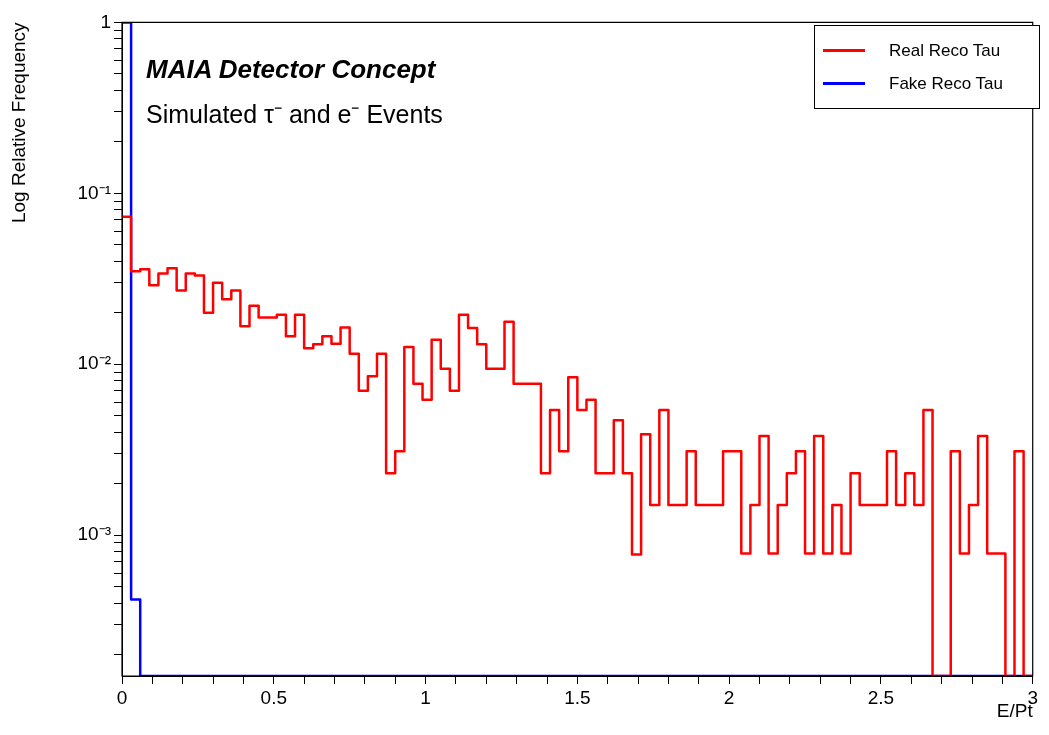 The width and height of the screenshot is (1049, 735). Describe the element at coordinates (94, 192) in the screenshot. I see `y-tick-label: 10⁻¹` at that location.